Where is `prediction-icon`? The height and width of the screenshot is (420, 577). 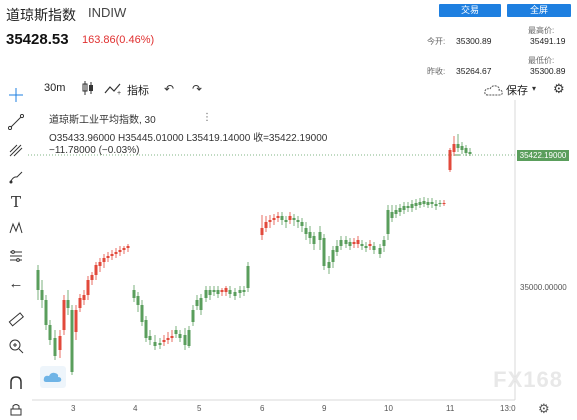
prediction-icon is located at coordinates (16, 256).